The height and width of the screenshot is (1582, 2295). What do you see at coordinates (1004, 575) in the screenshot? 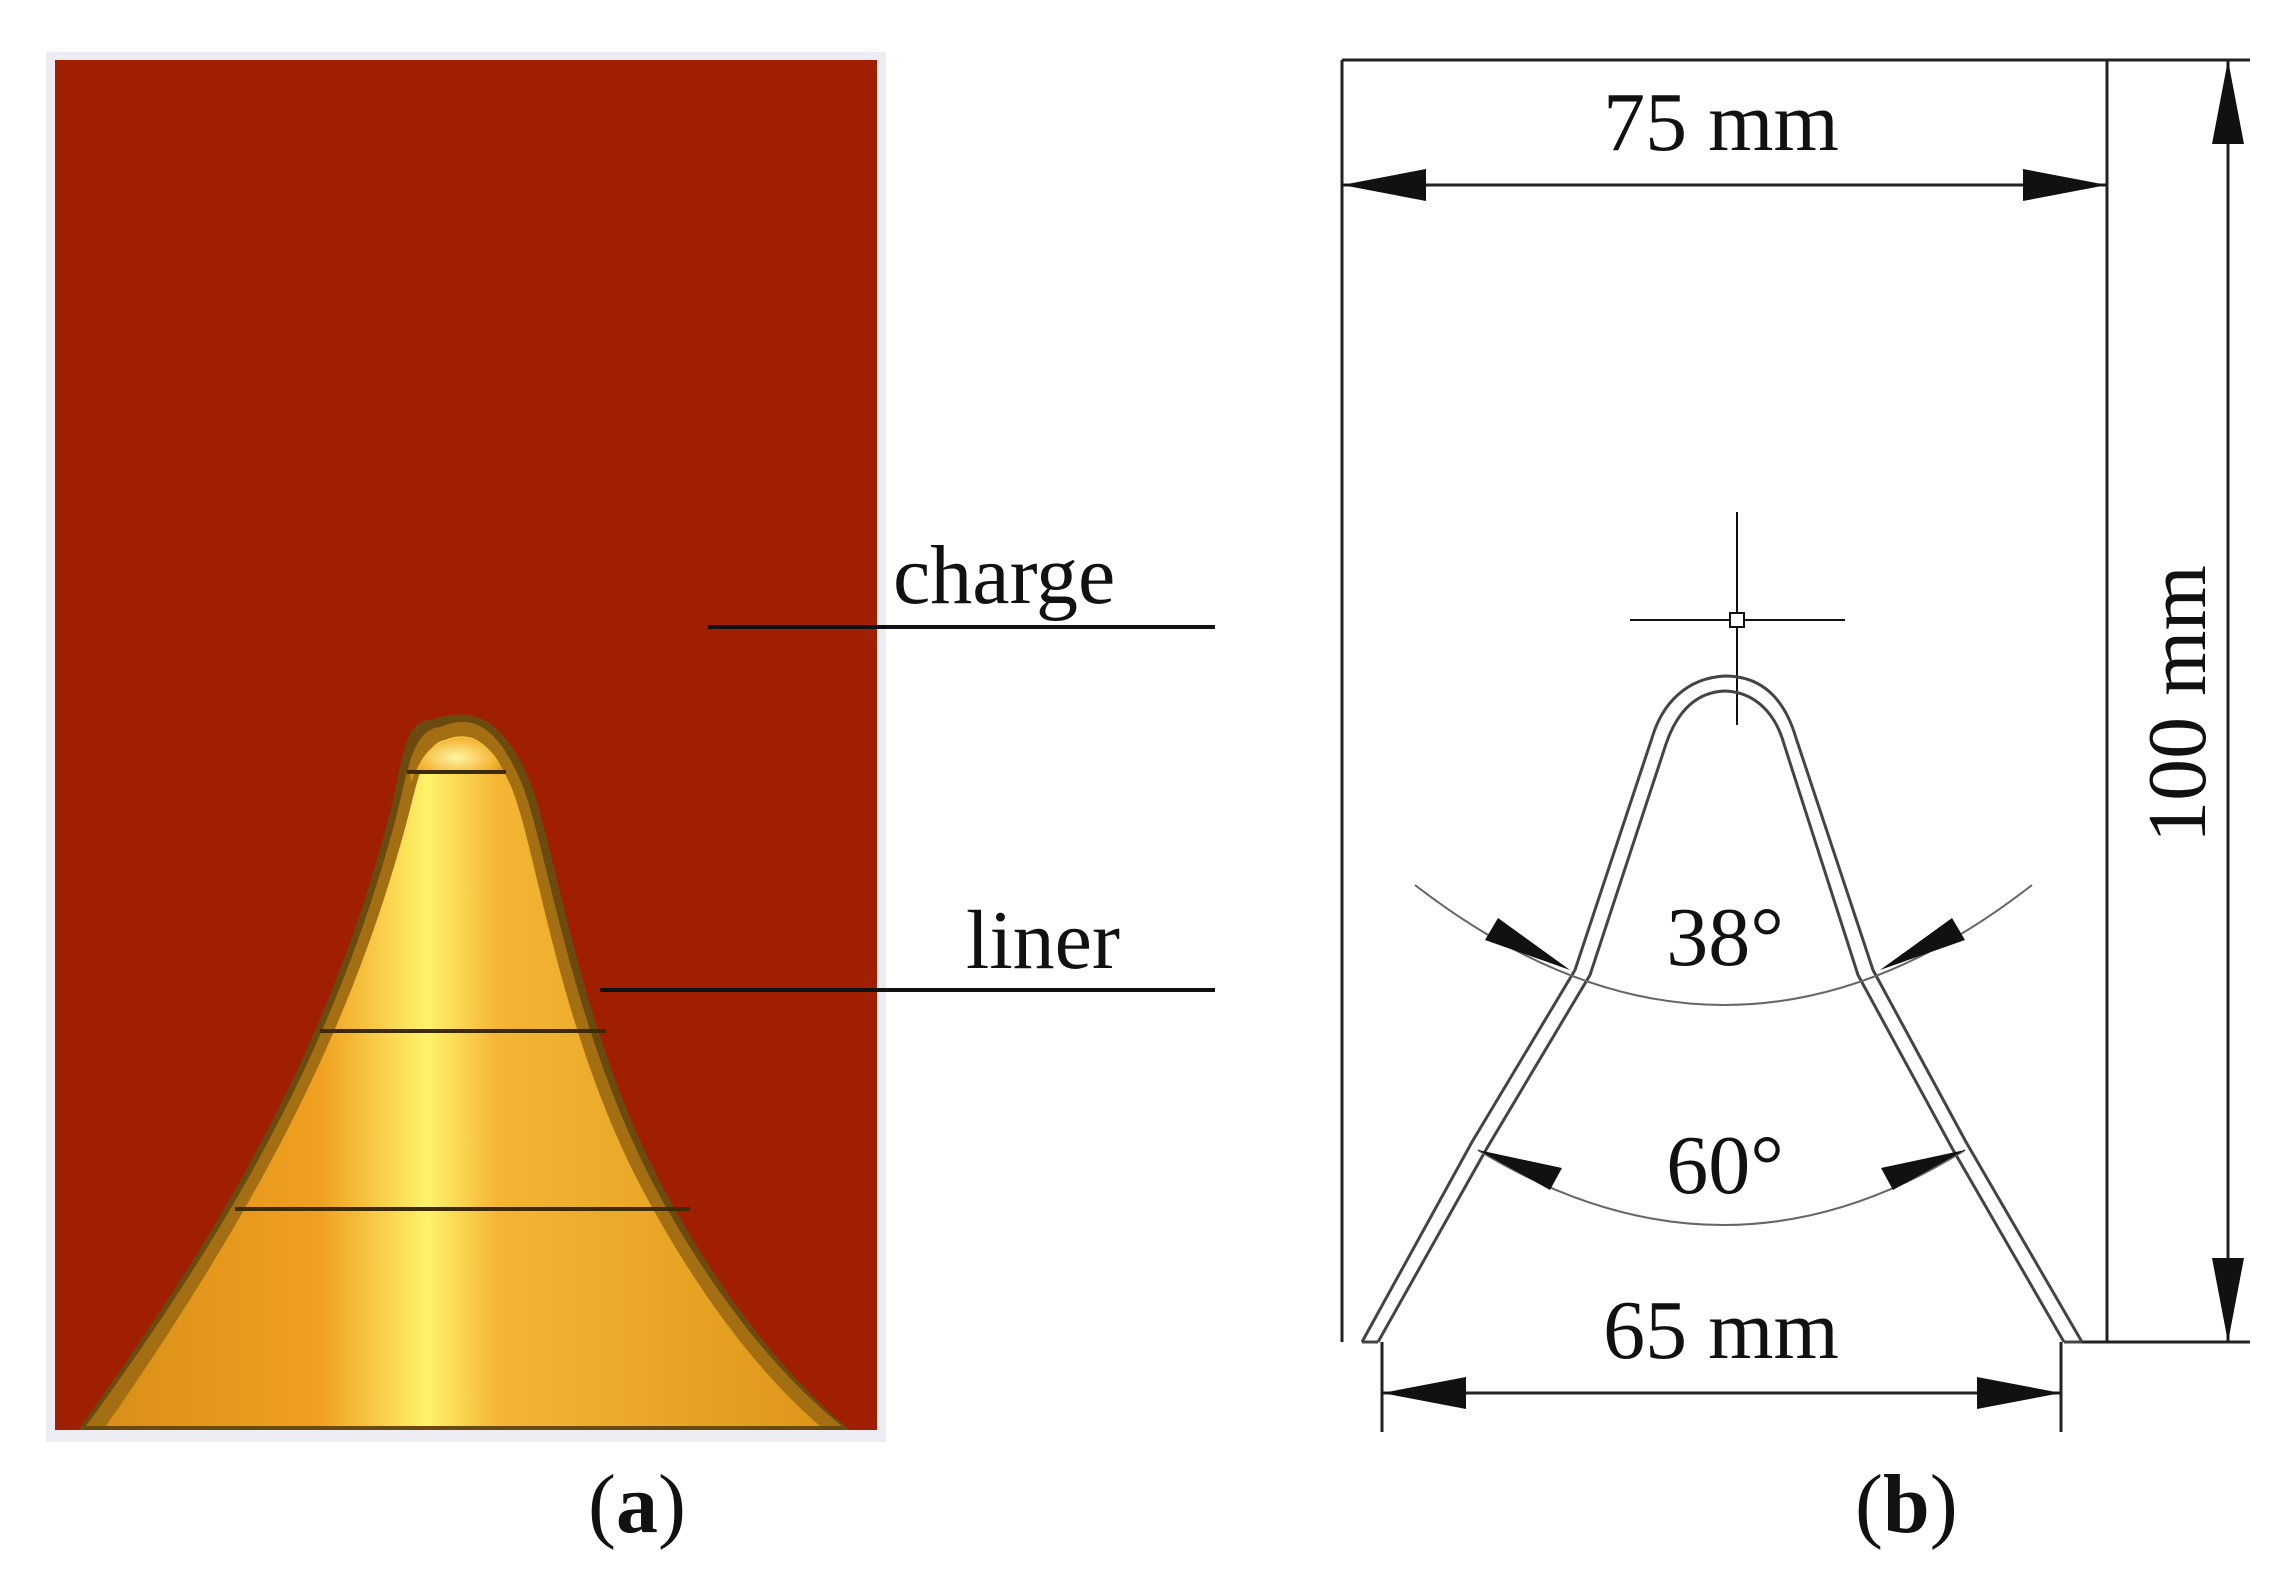
I see `charge-label: charge` at bounding box center [1004, 575].